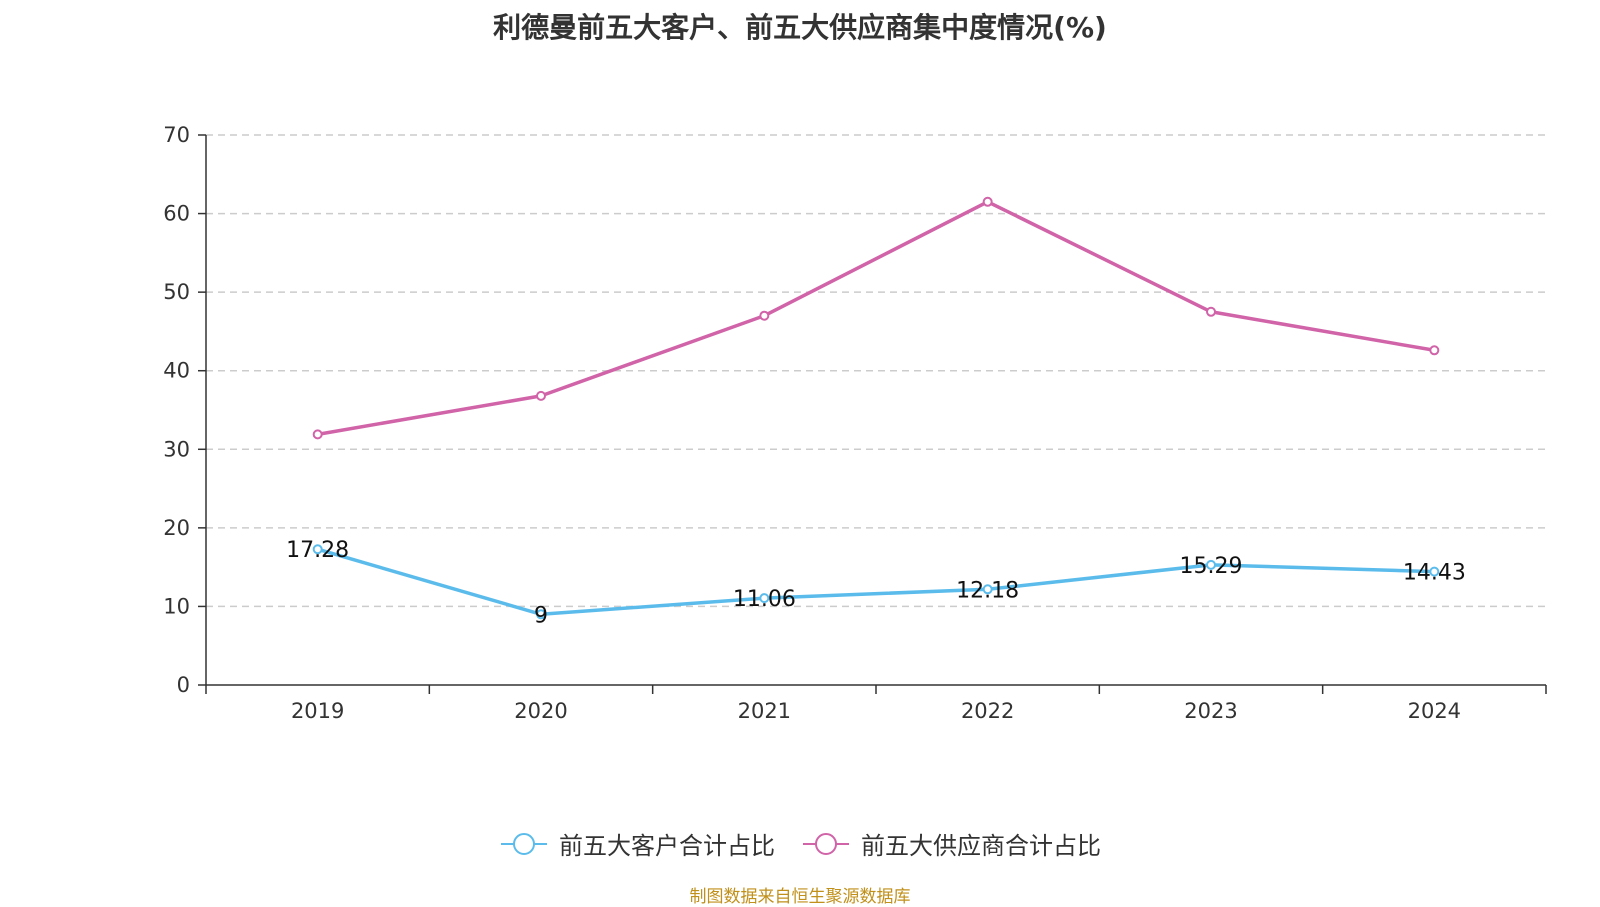 The height and width of the screenshot is (907, 1600). Describe the element at coordinates (176, 292) in the screenshot. I see `y-tick-label: 50` at that location.